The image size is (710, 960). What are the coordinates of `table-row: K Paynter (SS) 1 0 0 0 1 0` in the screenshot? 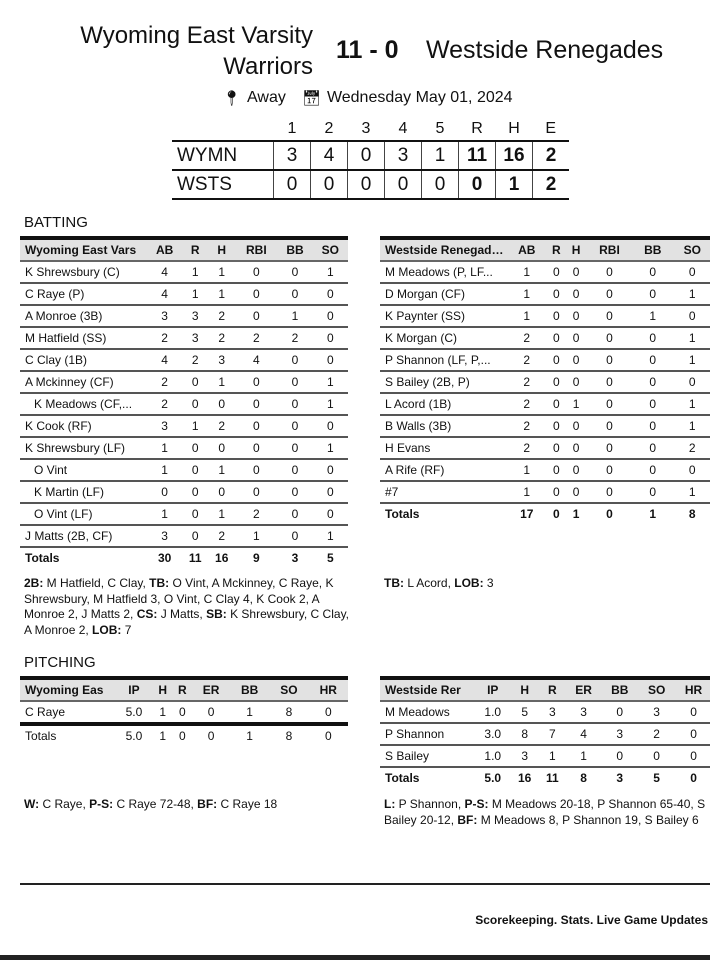 It's located at (545, 316).